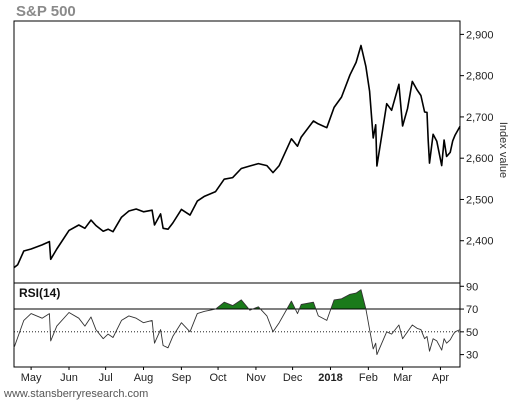 This screenshot has width=510, height=400. What do you see at coordinates (480, 77) in the screenshot?
I see `price-y-tick-label: 2,800` at bounding box center [480, 77].